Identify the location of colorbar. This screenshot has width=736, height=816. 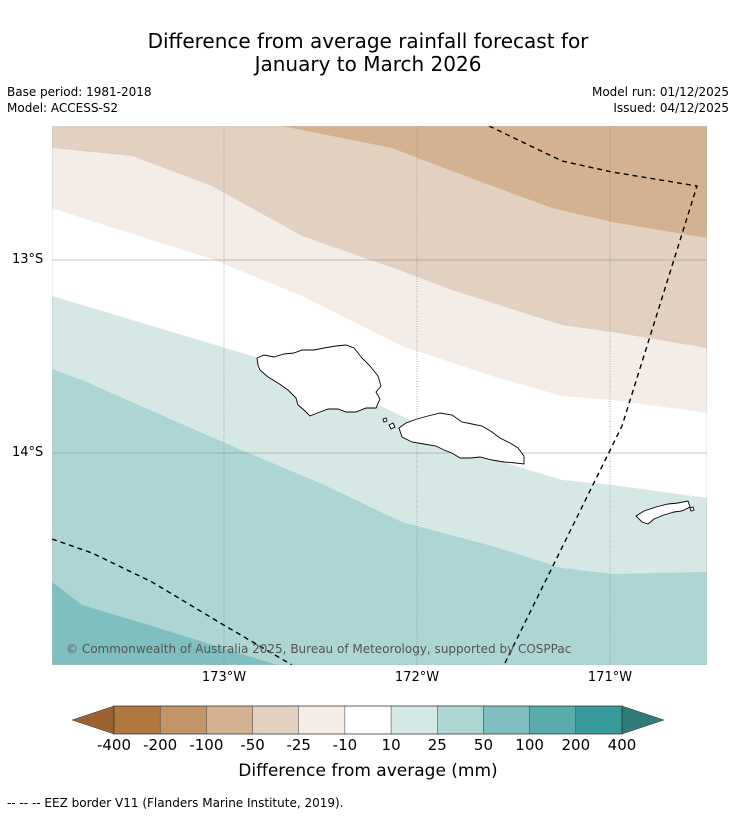
(368, 722).